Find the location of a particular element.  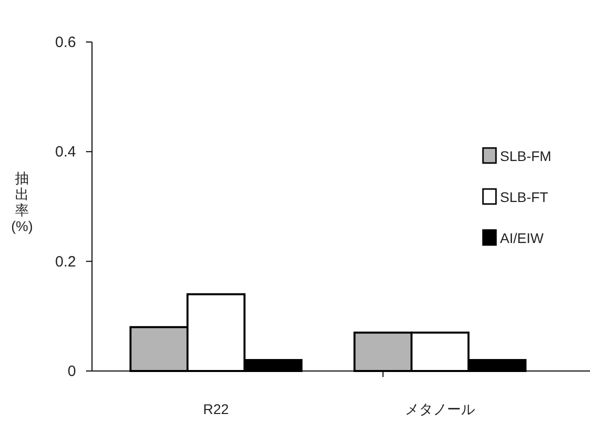

y-tick-label: 0.4 is located at coordinates (65, 152).